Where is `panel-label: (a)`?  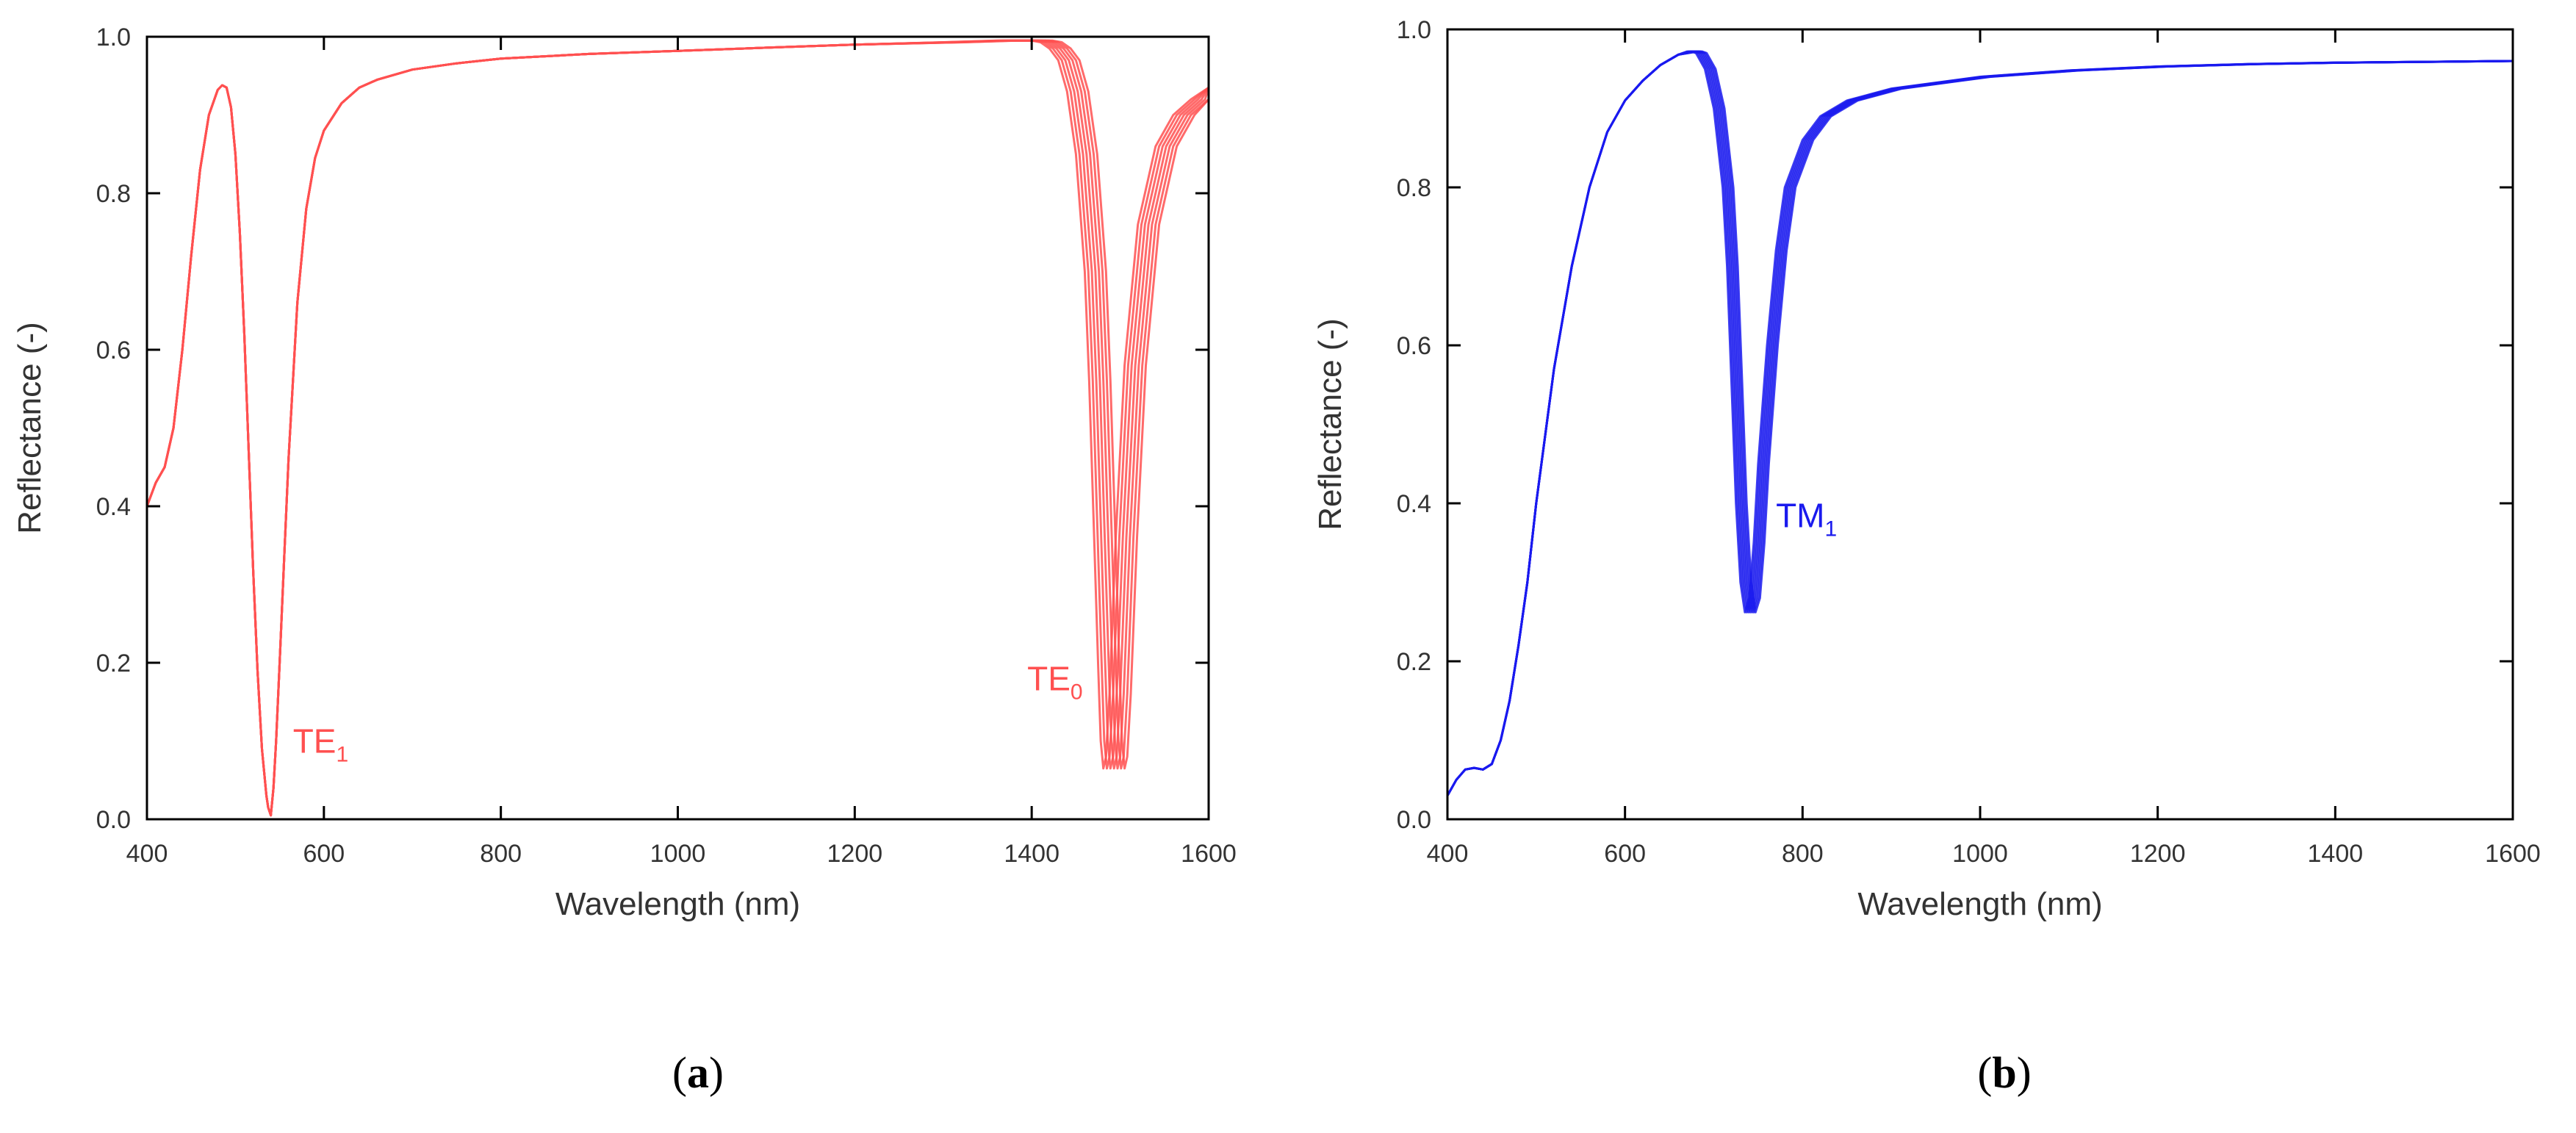 panel-label: (a) is located at coordinates (698, 1073).